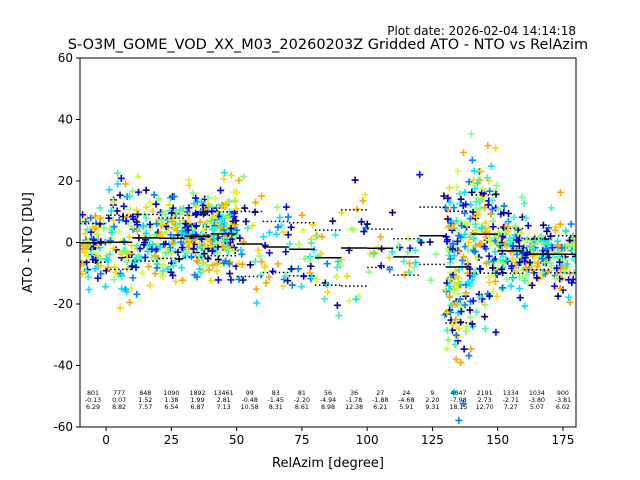 This screenshot has width=640, height=480. What do you see at coordinates (276, 393) in the screenshot?
I see `bin-count-7: 83` at bounding box center [276, 393].